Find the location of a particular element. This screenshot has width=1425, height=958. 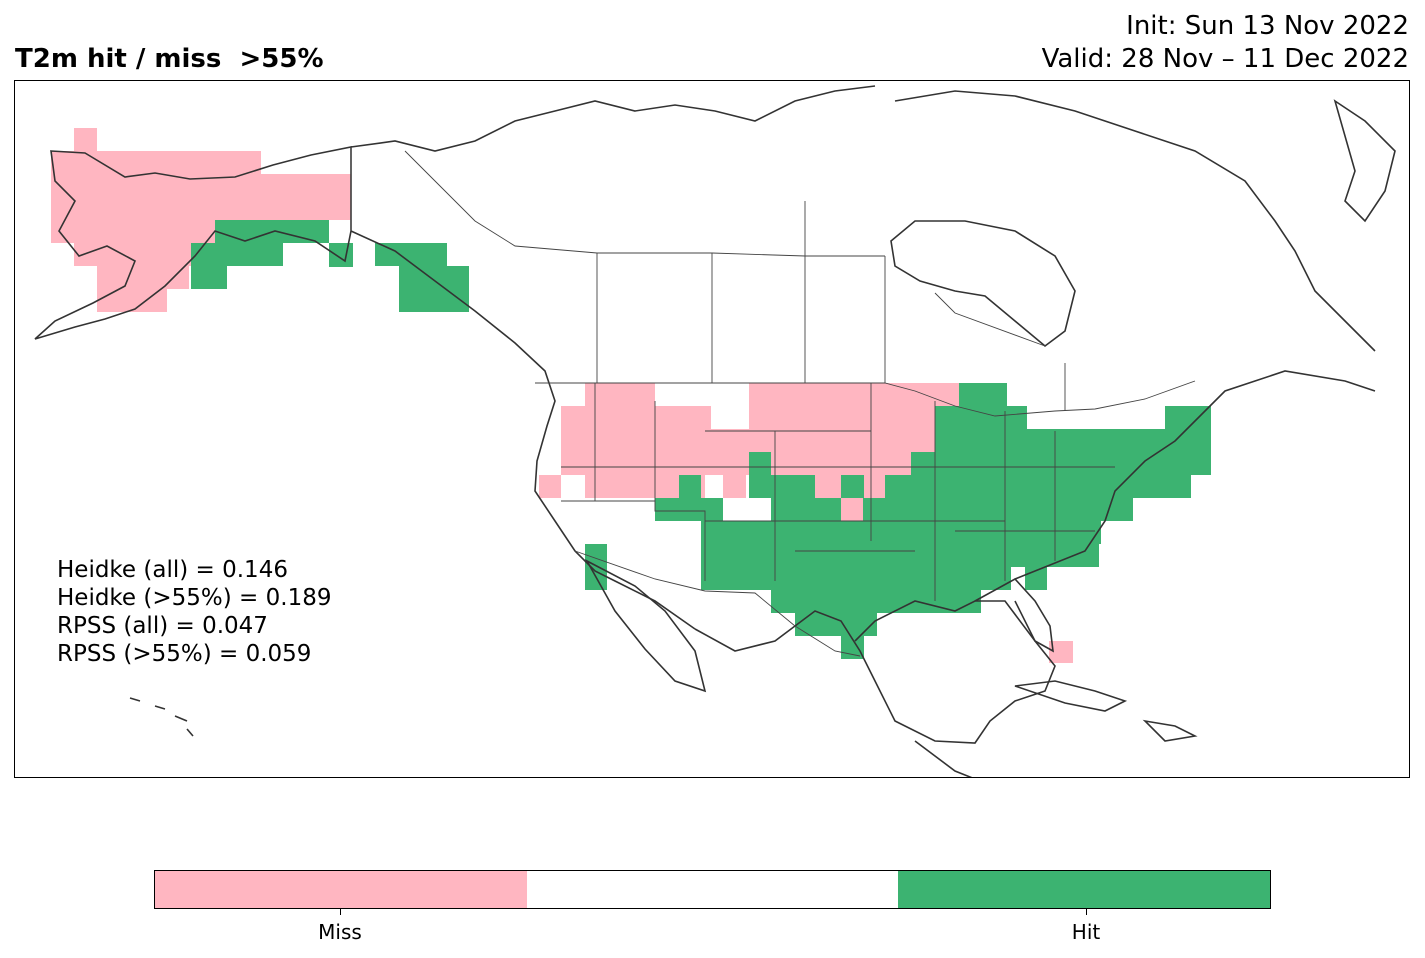

heidke-55: Heidke (>55%) = 0.189 is located at coordinates (194, 598).